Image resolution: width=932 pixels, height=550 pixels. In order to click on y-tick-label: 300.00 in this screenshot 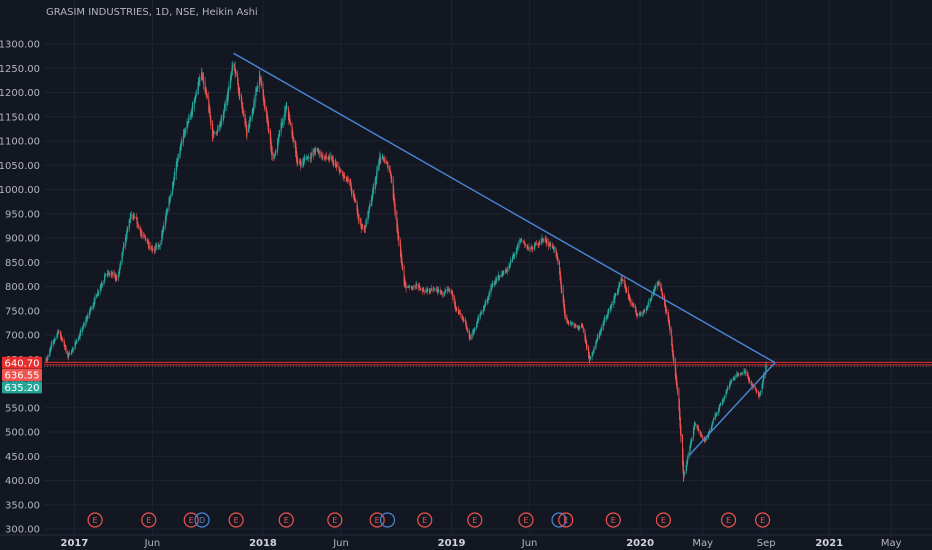, I will do `click(22, 530)`.